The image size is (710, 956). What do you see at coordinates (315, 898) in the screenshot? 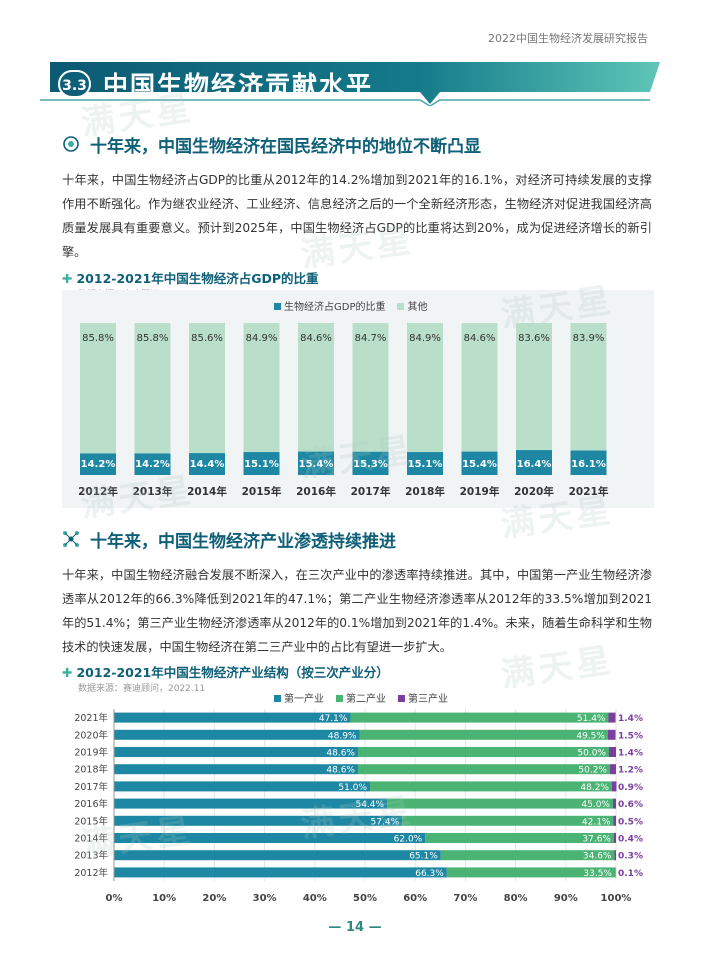
I see `x-tick-label: 40%` at bounding box center [315, 898].